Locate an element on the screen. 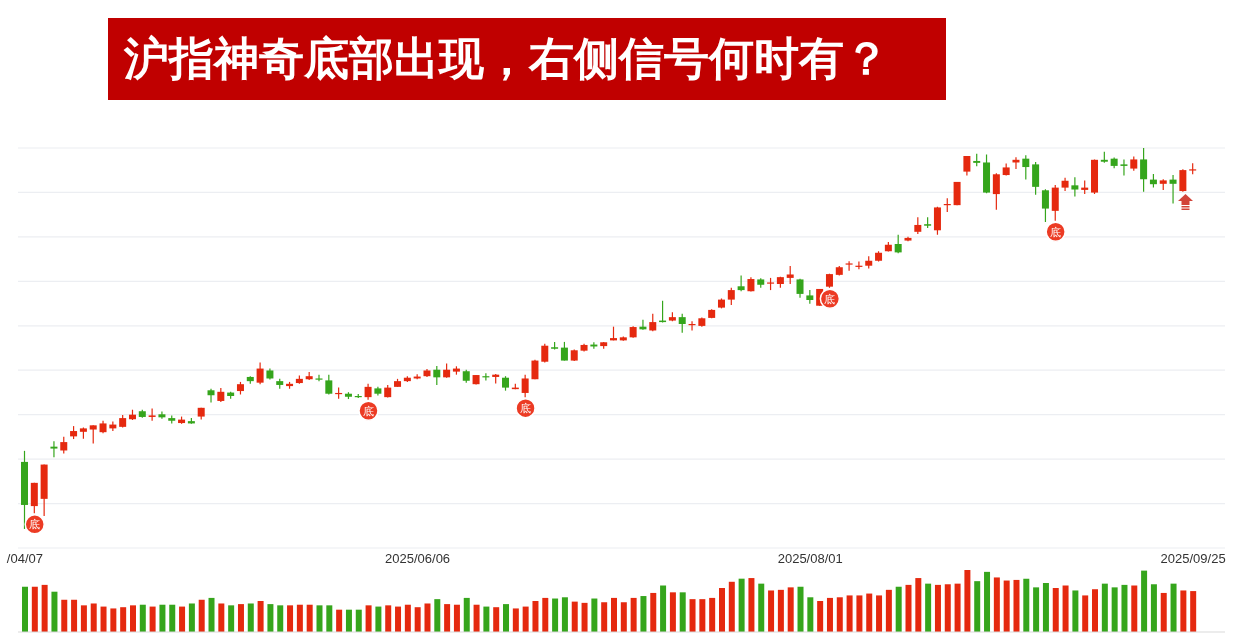 The image size is (1239, 641). x-tick-label: /04/07 is located at coordinates (24, 559).